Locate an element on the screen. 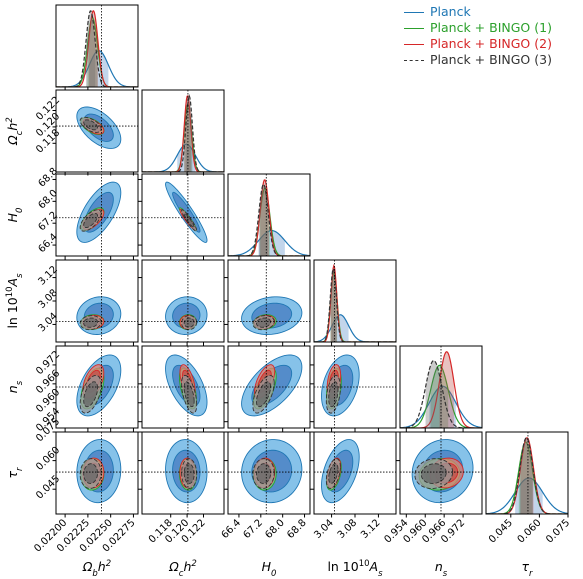  x-axis-label-h0: H0 is located at coordinates (269, 569).